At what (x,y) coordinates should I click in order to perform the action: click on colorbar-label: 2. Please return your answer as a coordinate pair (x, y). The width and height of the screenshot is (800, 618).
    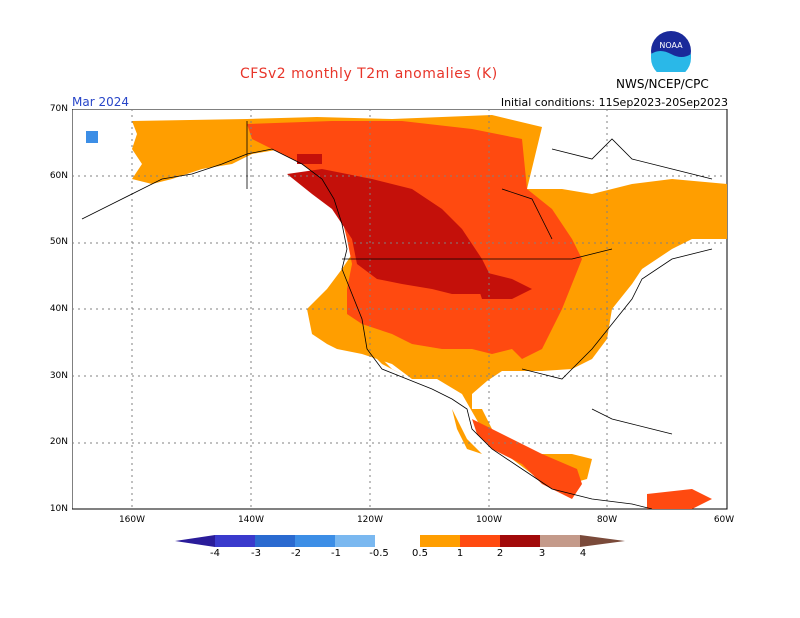
    Looking at the image, I should click on (500, 553).